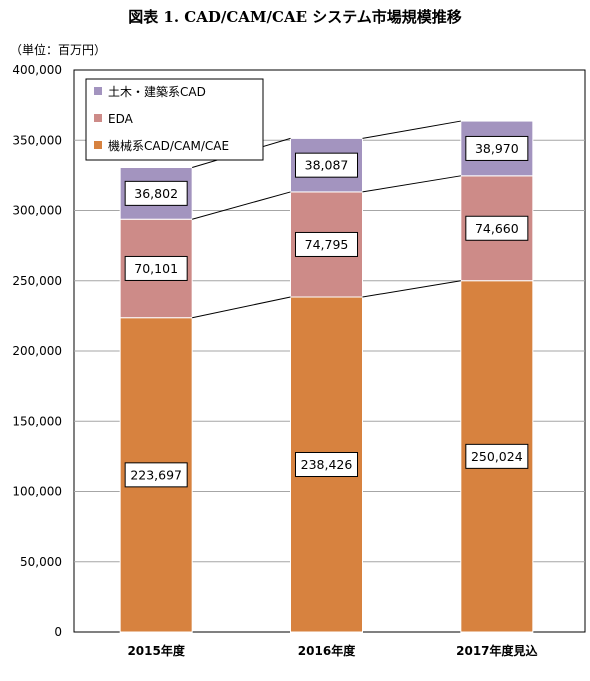 The height and width of the screenshot is (681, 590). I want to click on data-label: 36,802, so click(156, 193).